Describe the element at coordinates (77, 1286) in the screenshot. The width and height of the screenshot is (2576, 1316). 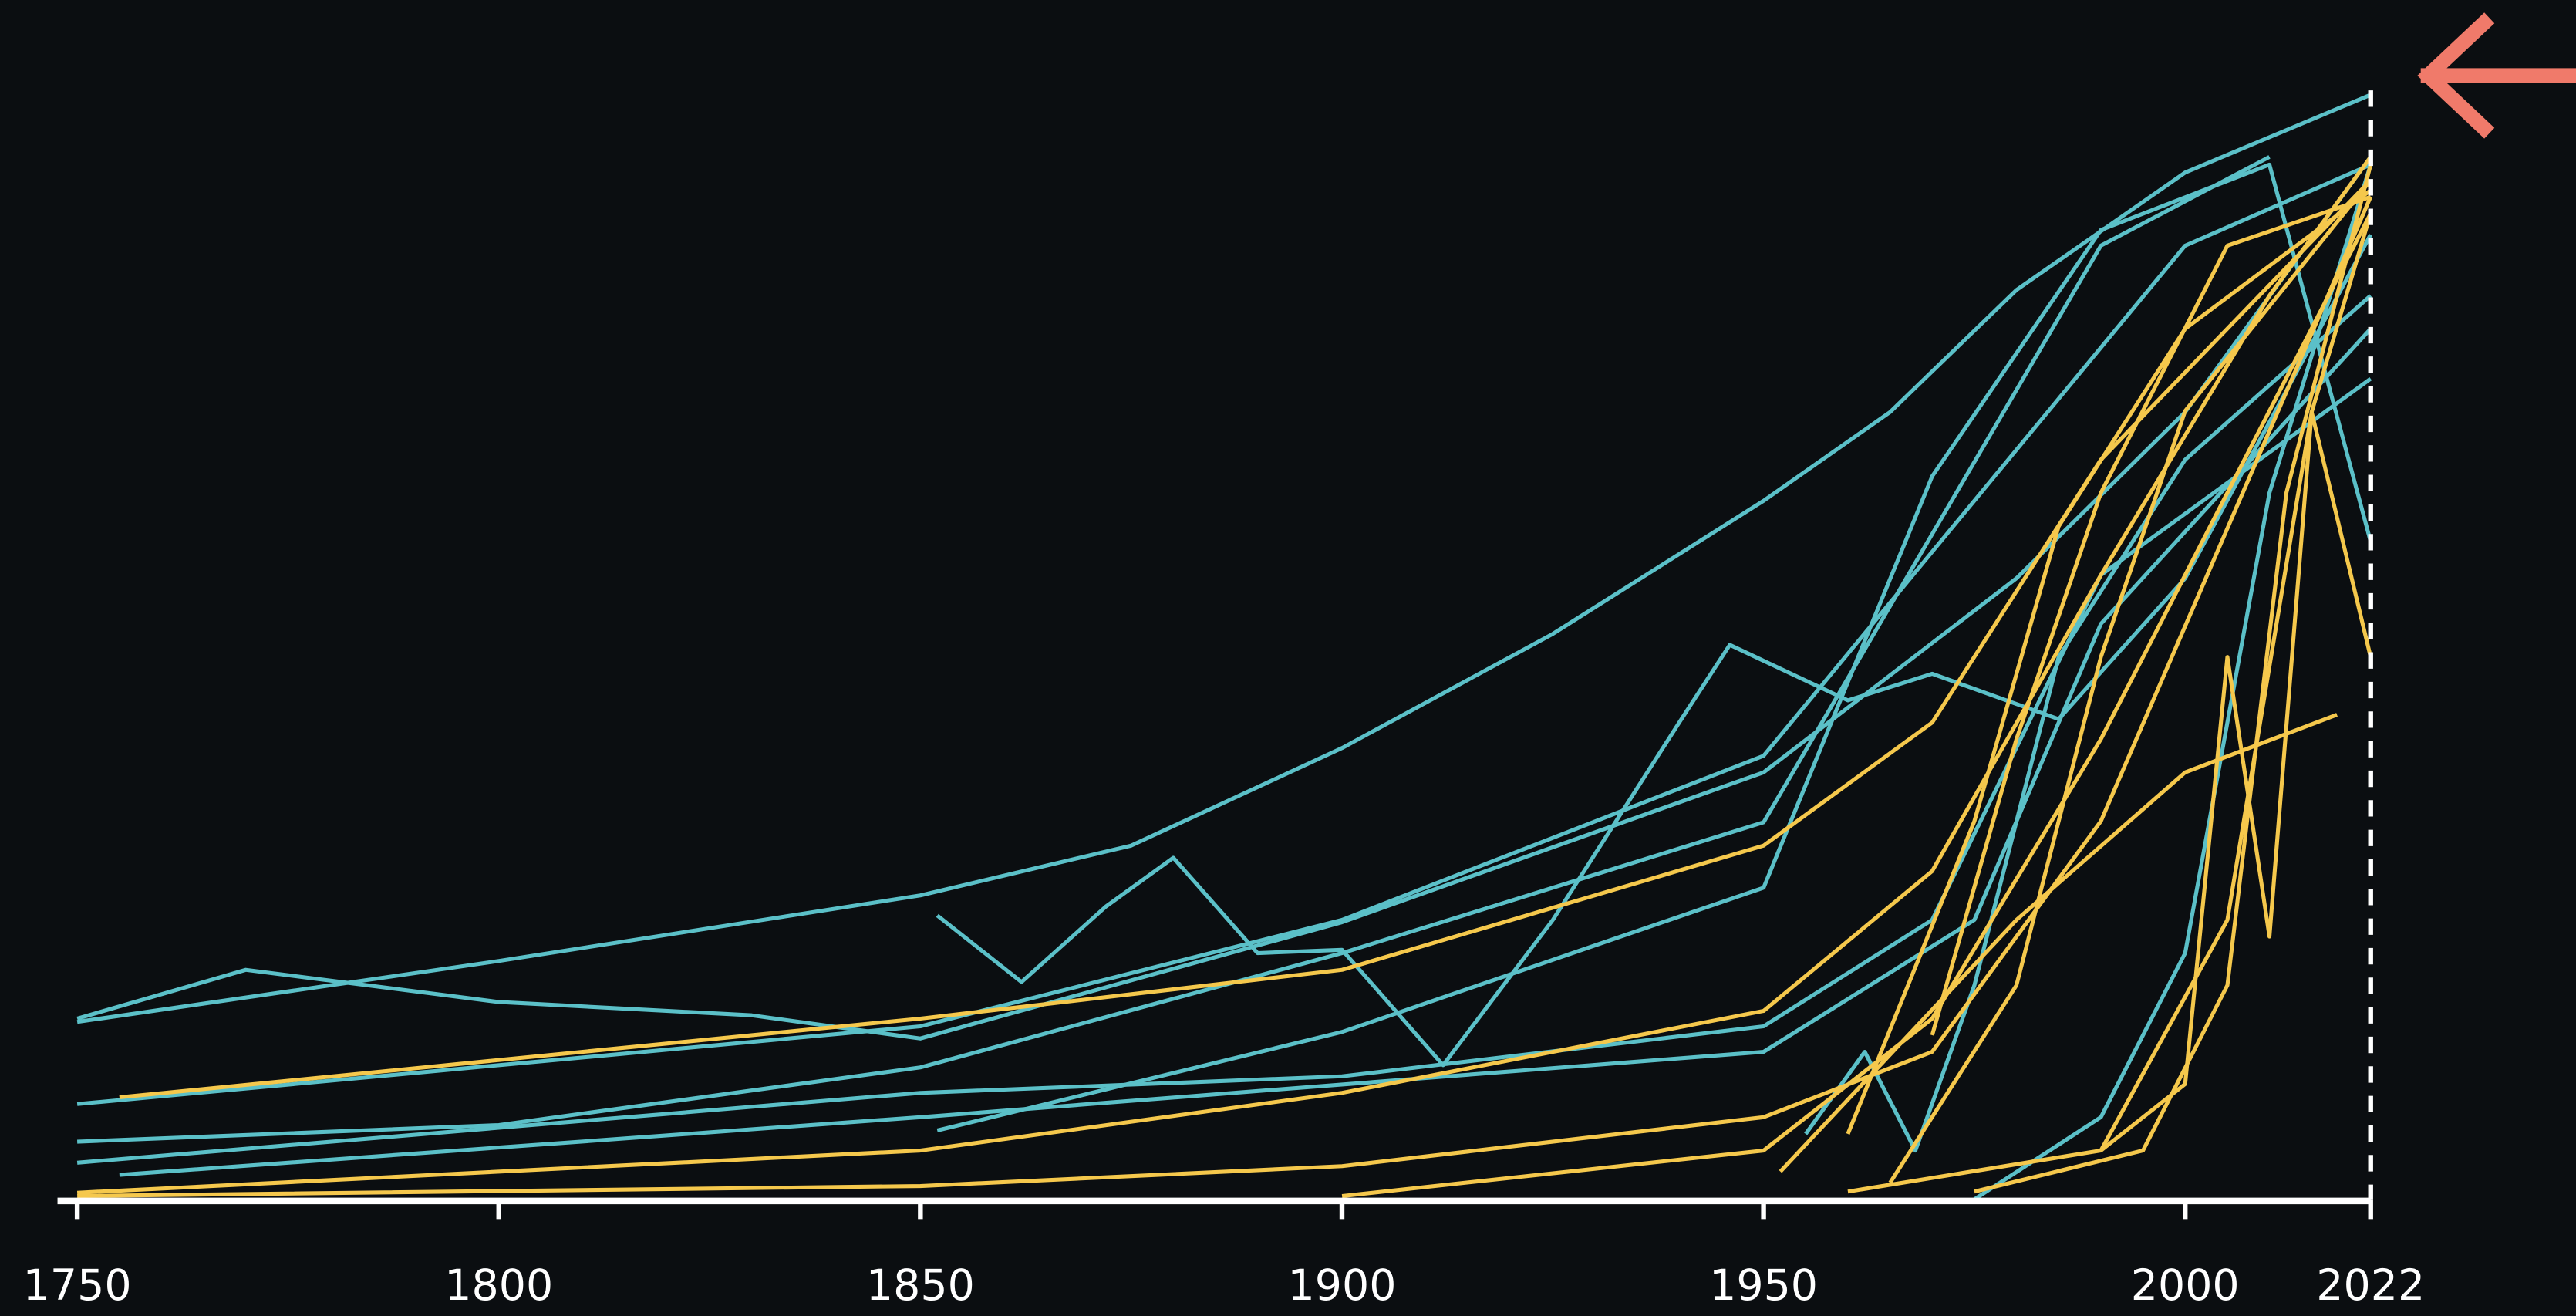
I see `x-tick-label: 1750` at that location.